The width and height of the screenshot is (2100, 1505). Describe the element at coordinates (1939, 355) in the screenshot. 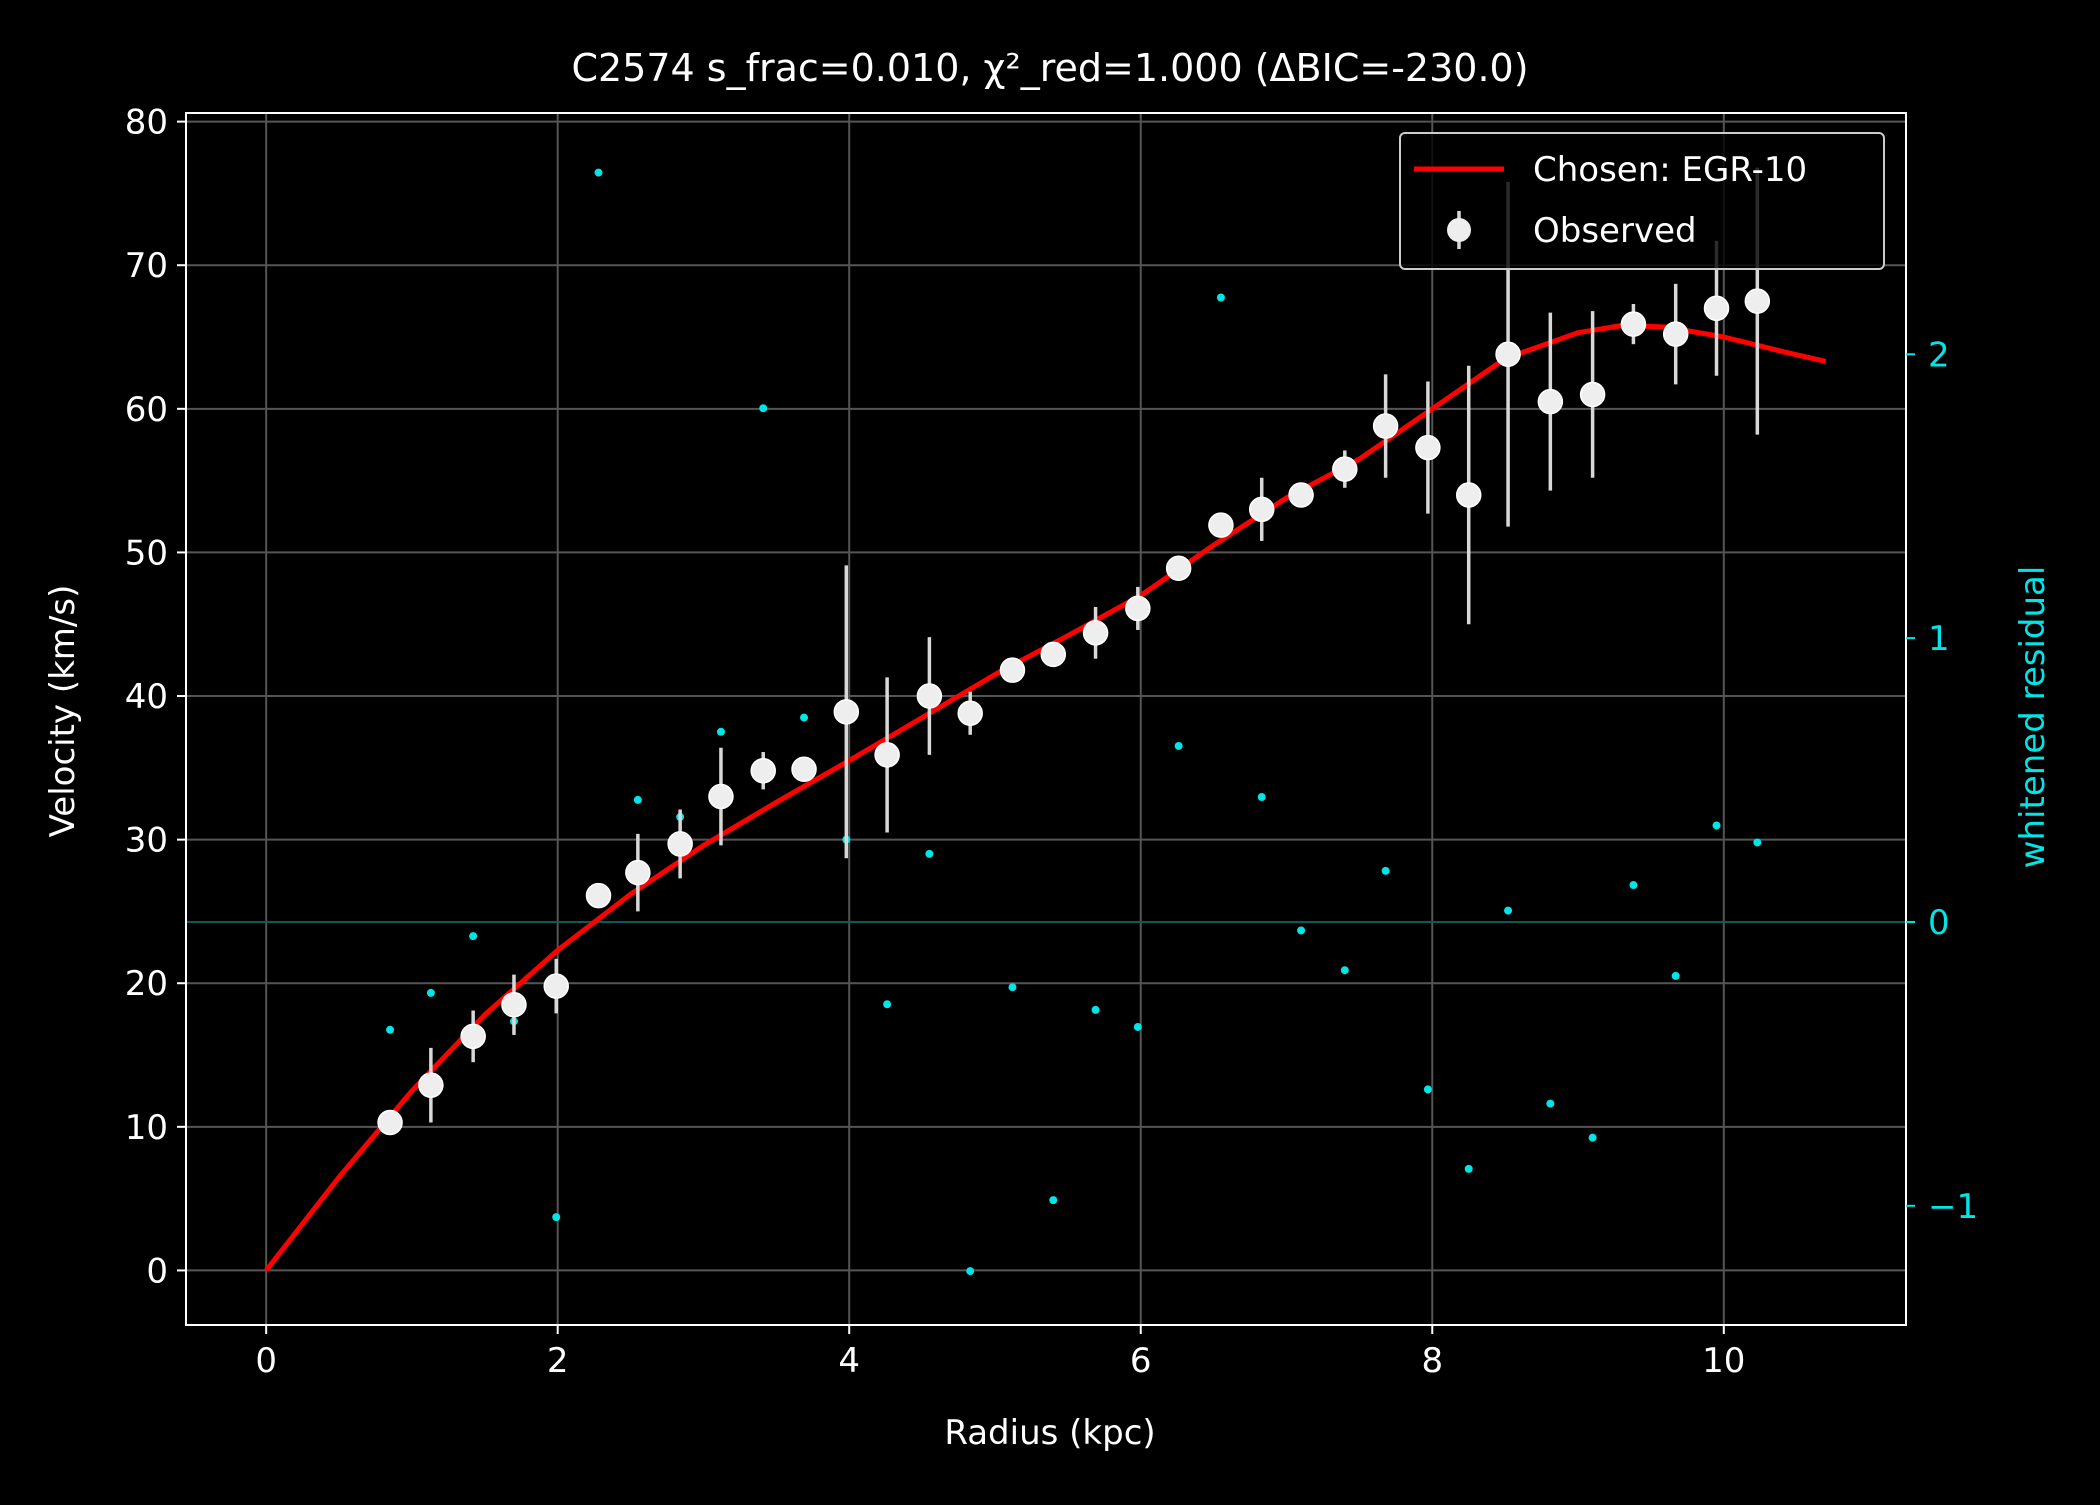

I see `y2-tick-label: 2` at that location.